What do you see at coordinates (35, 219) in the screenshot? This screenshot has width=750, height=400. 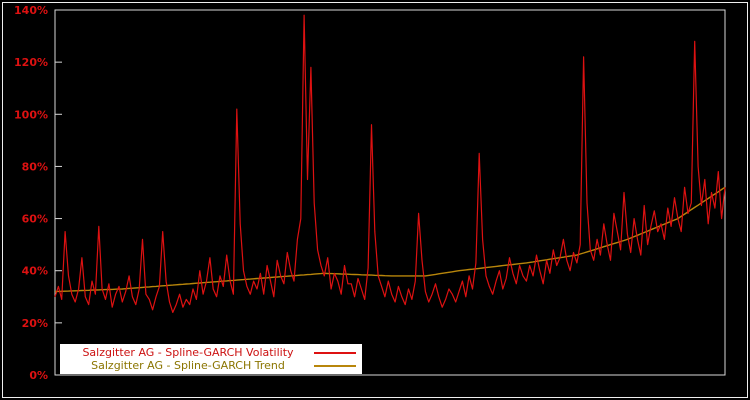 I see `y-tick-label: 60%` at bounding box center [35, 219].